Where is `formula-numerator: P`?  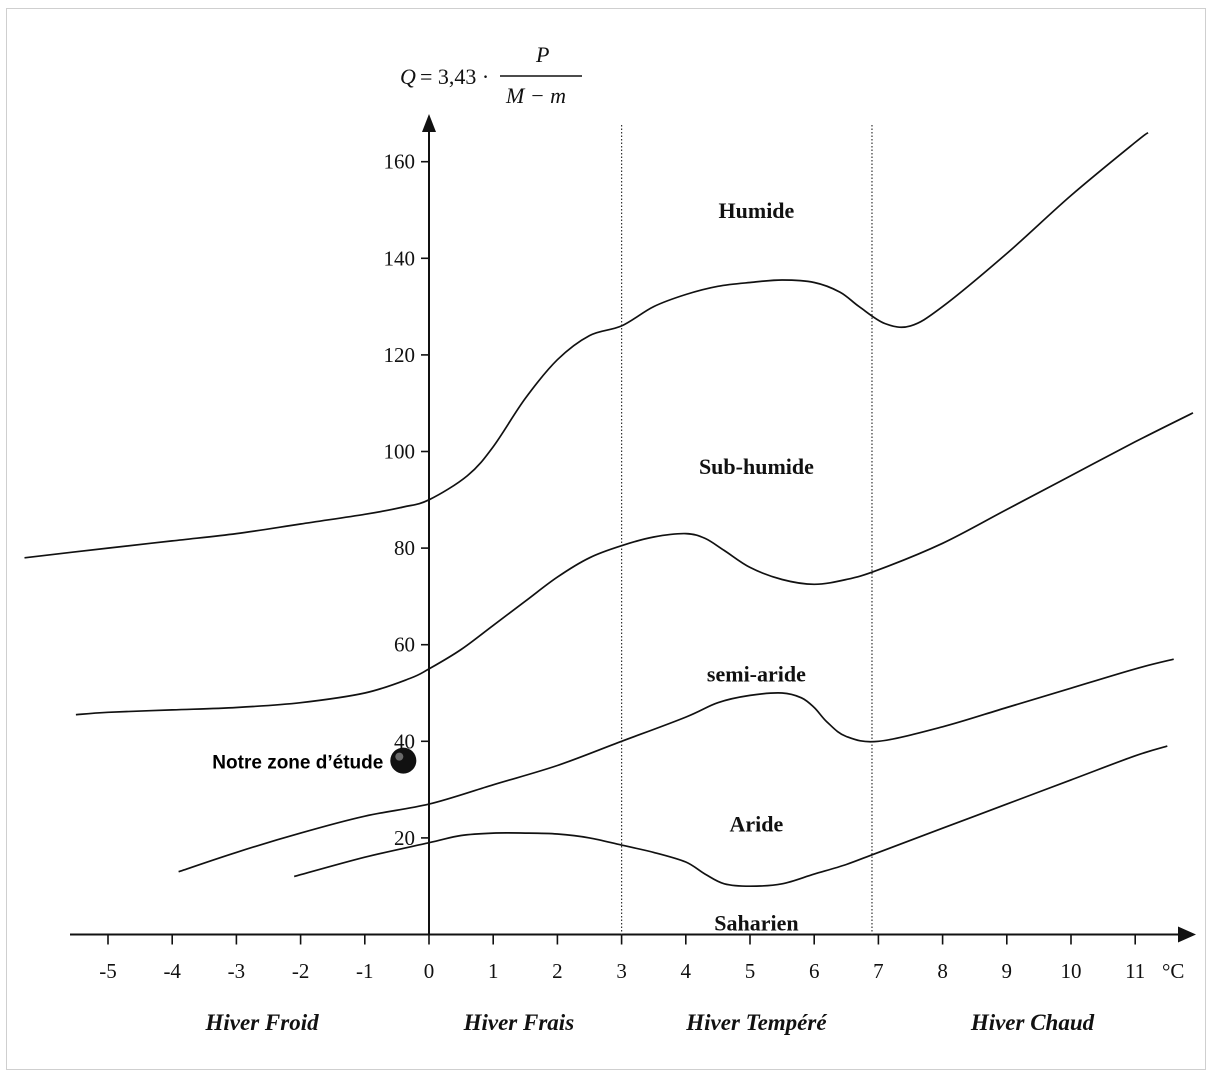
formula-numerator: P is located at coordinates (542, 54).